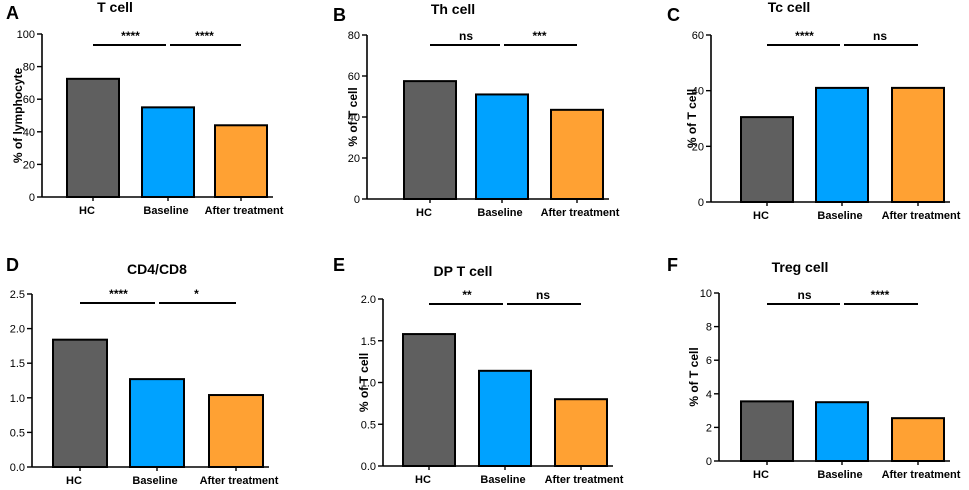  Describe the element at coordinates (12, 13) in the screenshot. I see `panel-letter: A` at that location.